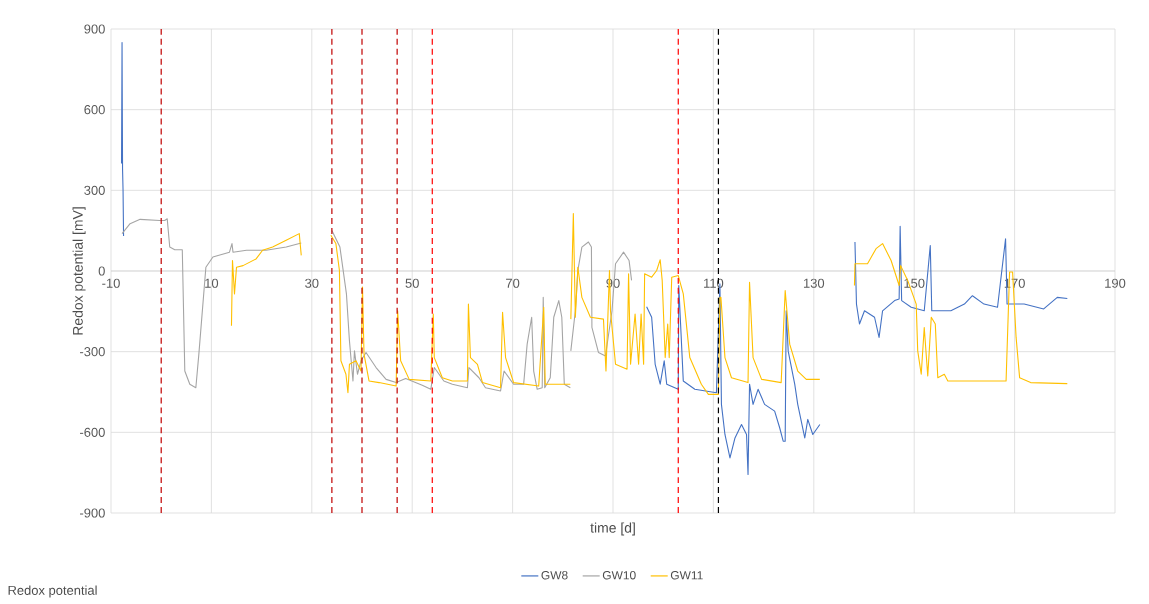  What do you see at coordinates (412, 283) in the screenshot?
I see `x-tick-label: 50` at bounding box center [412, 283].